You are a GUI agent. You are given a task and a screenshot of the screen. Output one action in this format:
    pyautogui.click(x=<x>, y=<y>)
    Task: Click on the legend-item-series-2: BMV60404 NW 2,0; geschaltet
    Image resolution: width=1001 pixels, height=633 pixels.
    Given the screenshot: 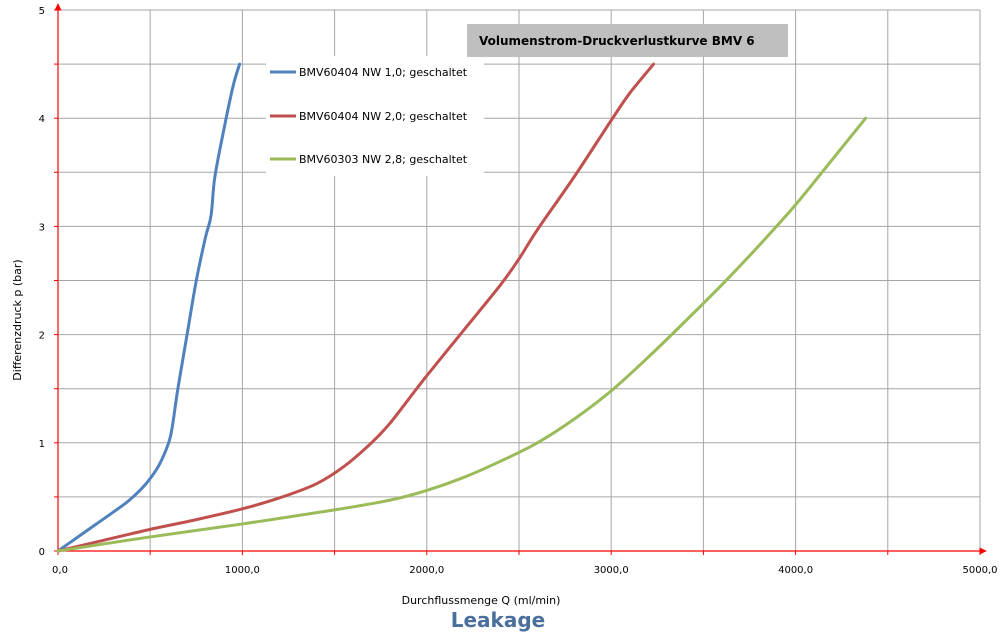 What is the action you would take?
    pyautogui.click(x=369, y=116)
    